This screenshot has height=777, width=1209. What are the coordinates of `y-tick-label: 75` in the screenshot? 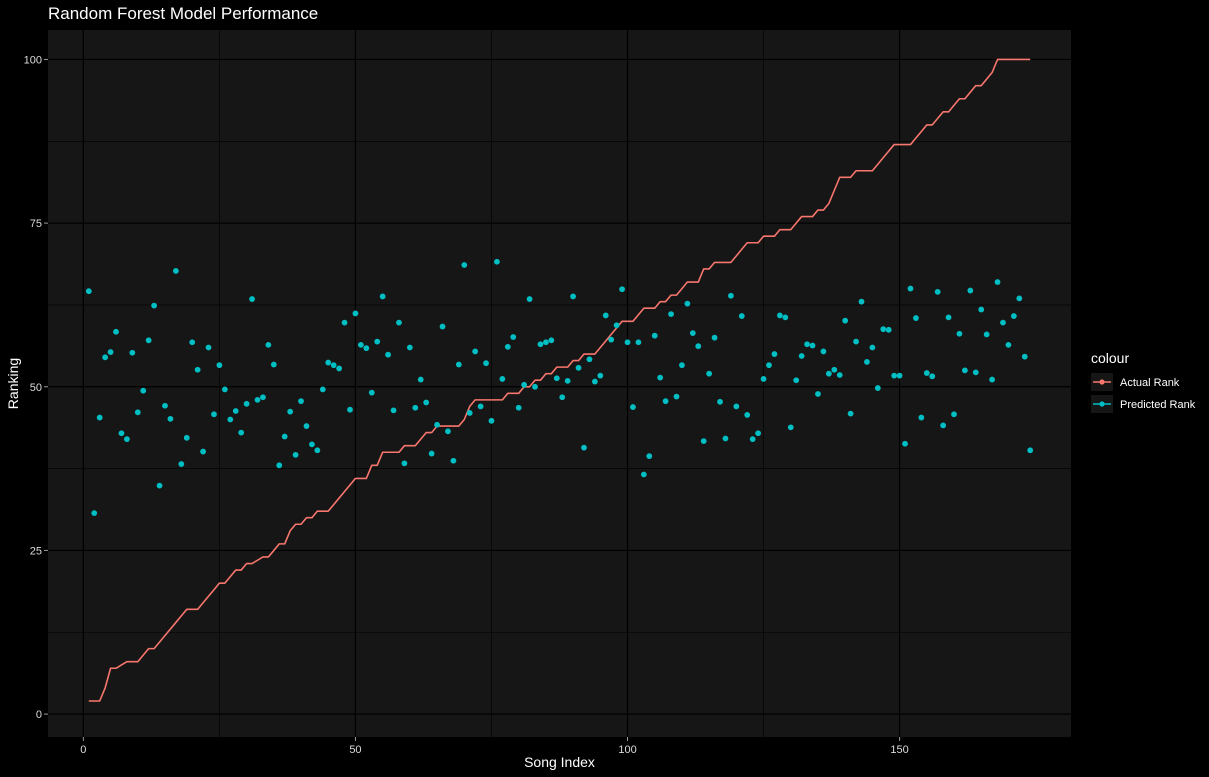 It's located at (36, 224).